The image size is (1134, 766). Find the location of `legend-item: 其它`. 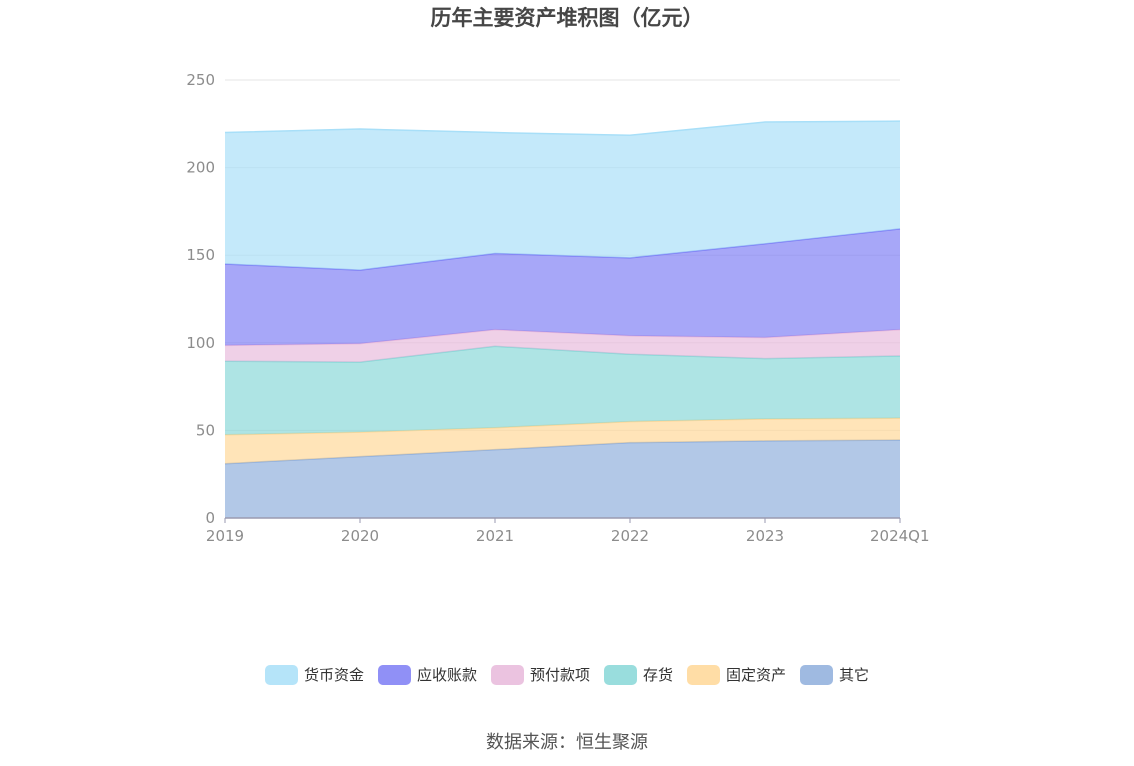

legend-item: 其它 is located at coordinates (834, 674).